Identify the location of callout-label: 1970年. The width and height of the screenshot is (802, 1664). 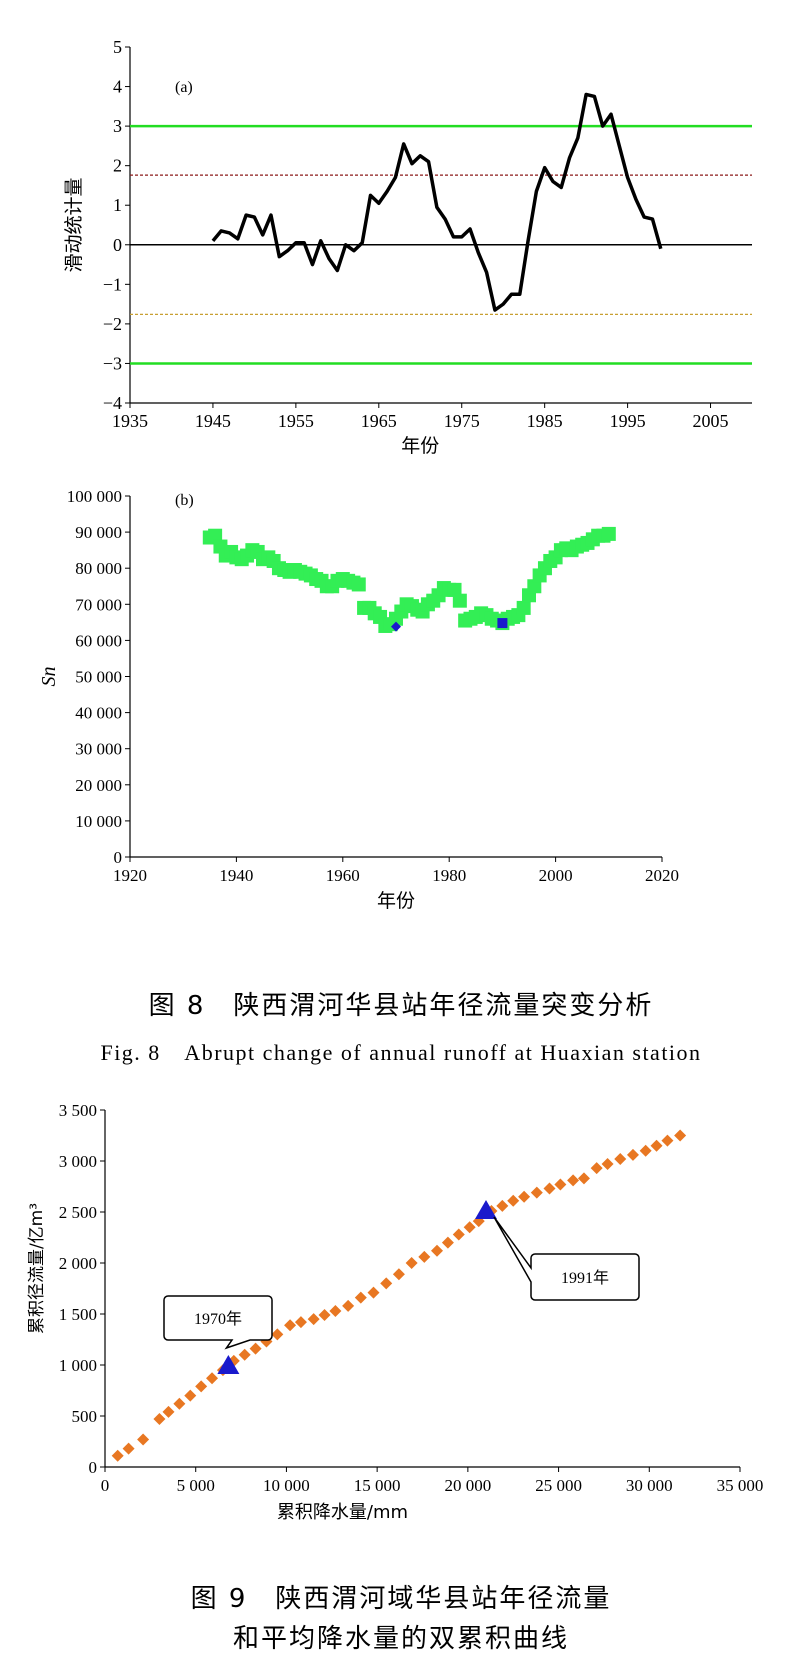
(218, 1319).